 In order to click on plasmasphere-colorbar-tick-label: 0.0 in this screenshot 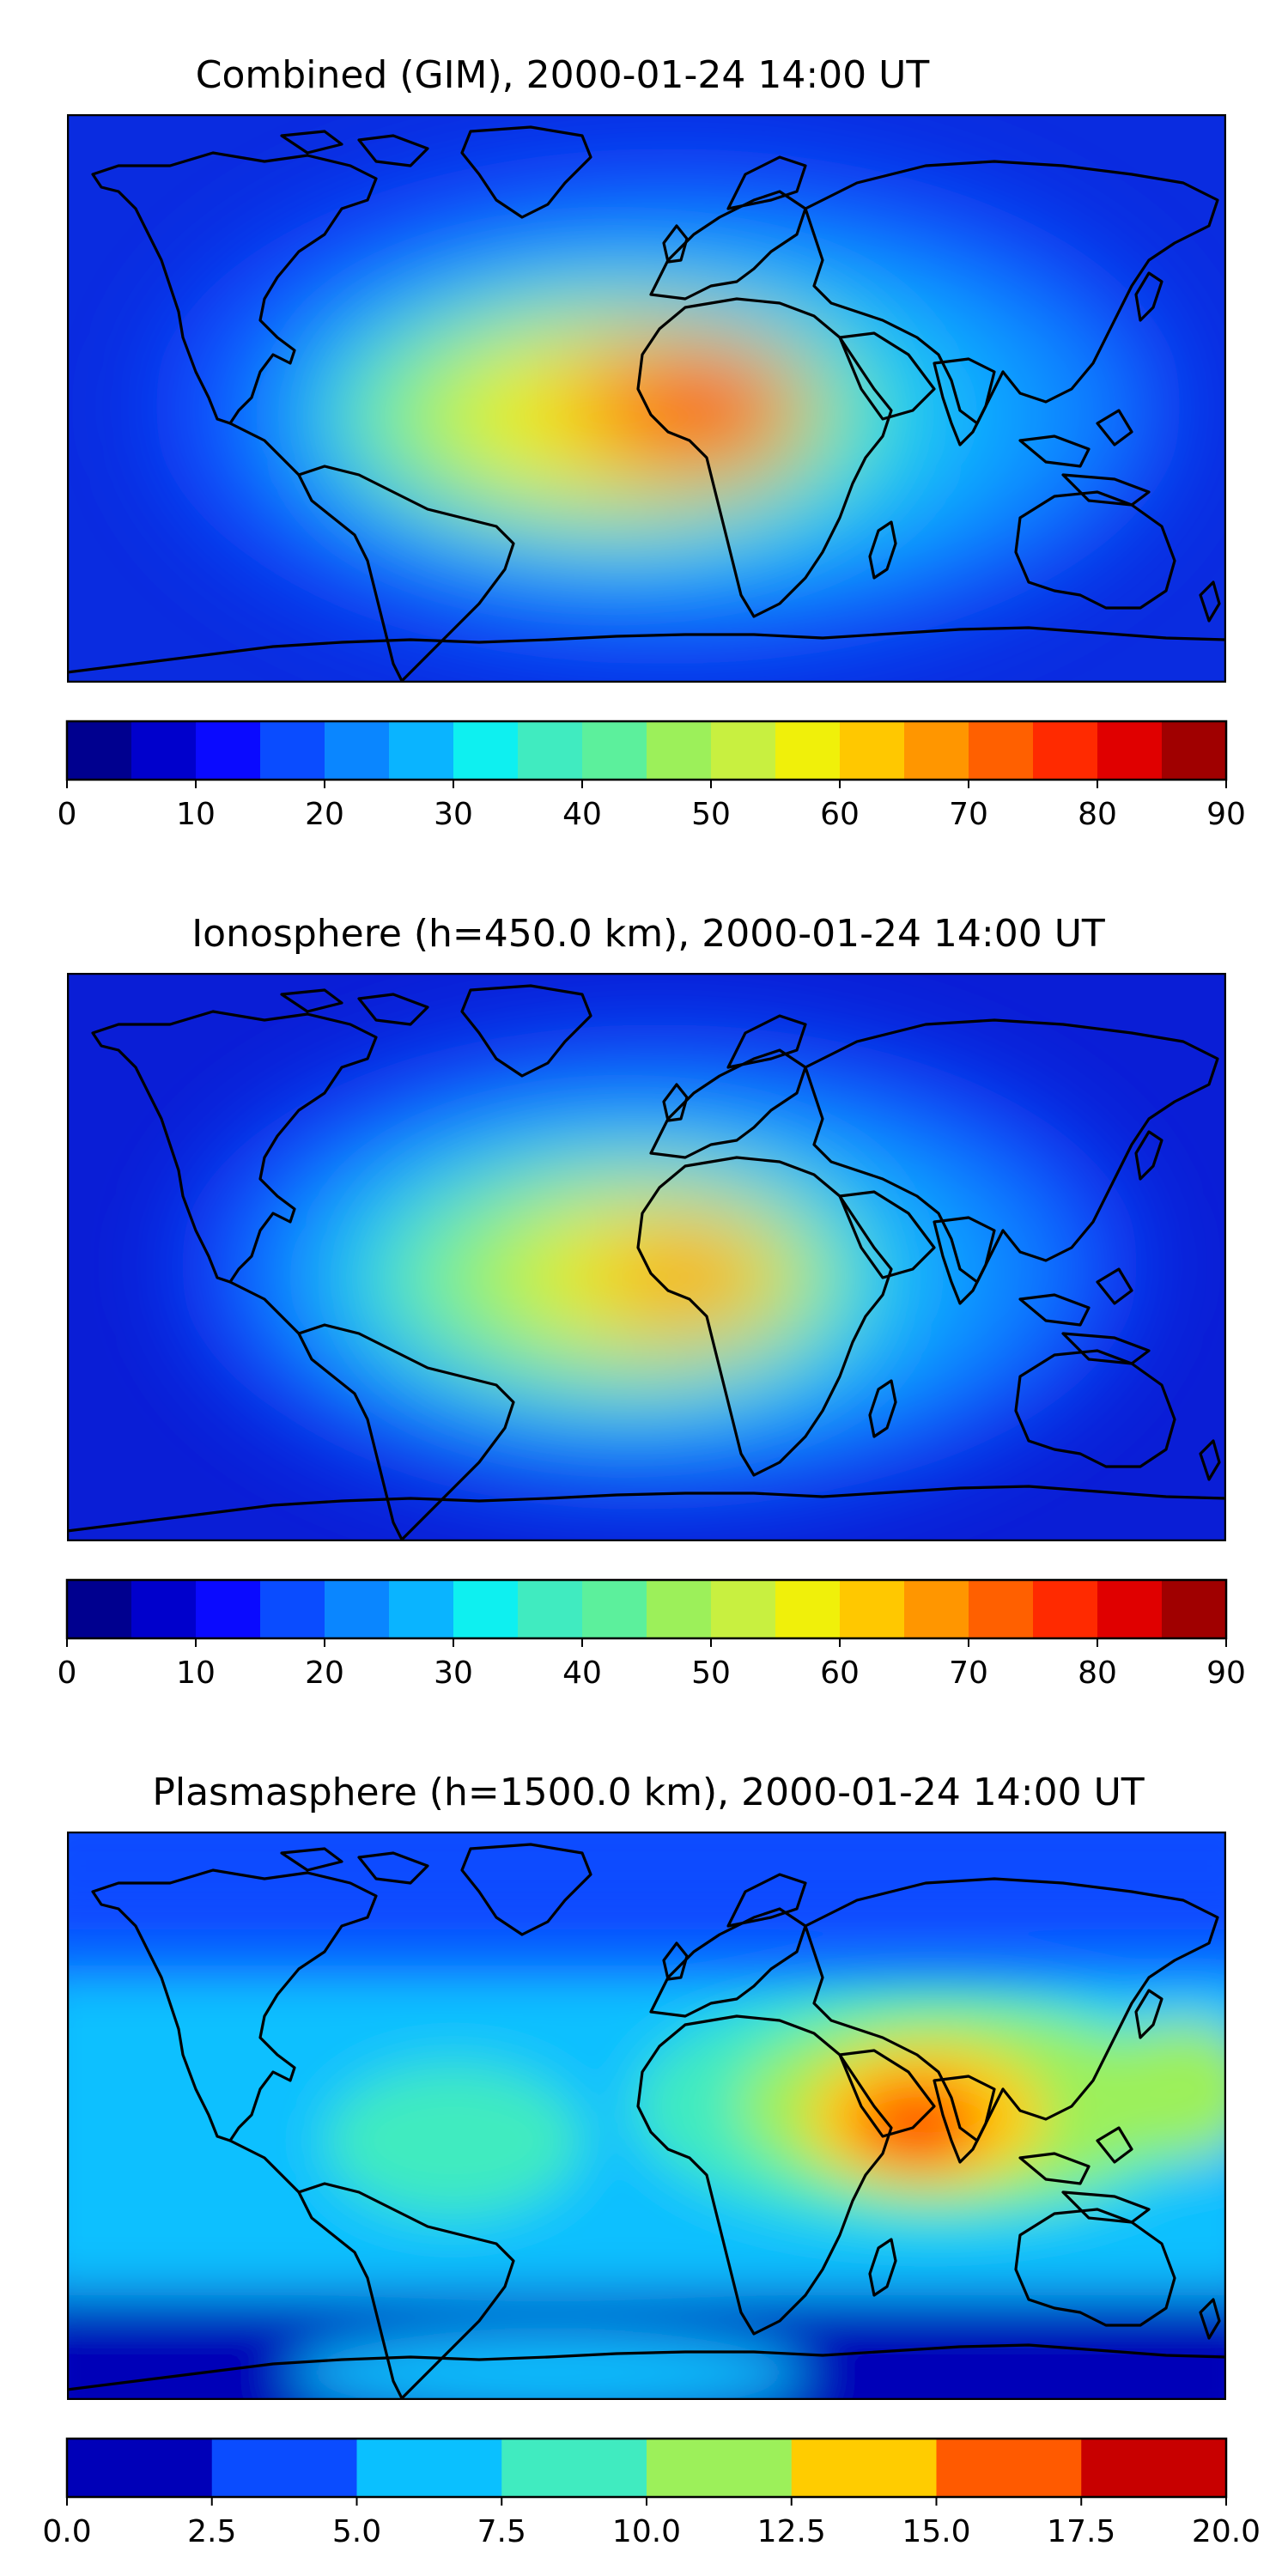, I will do `click(66, 2531)`.